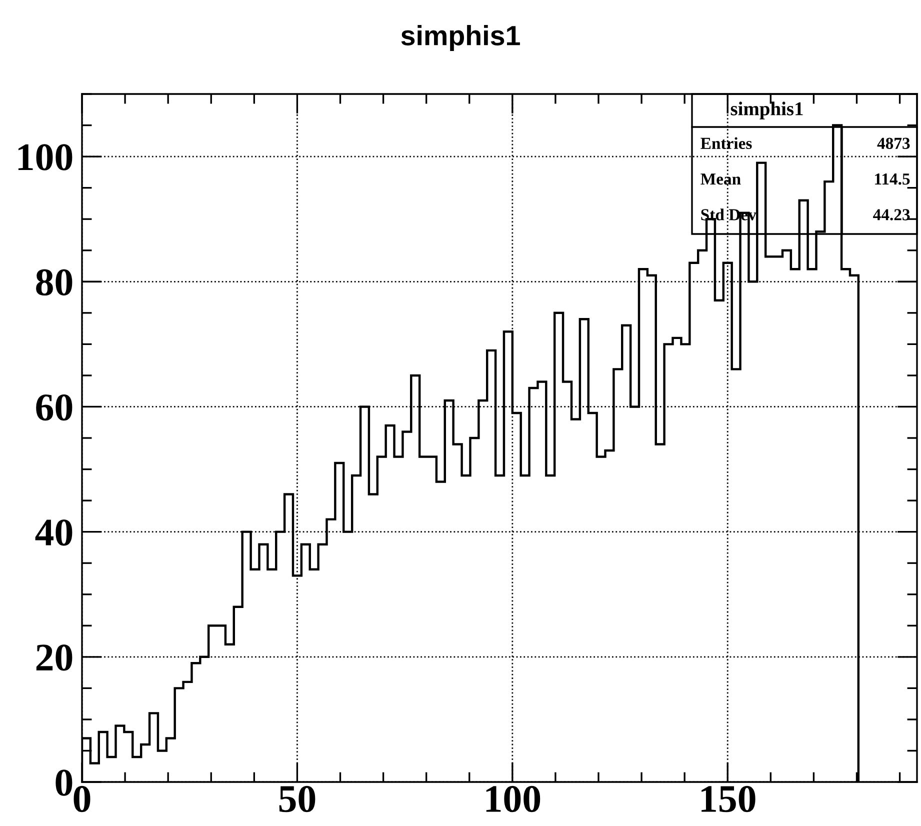  What do you see at coordinates (54, 657) in the screenshot?
I see `y-tick-label: 20` at bounding box center [54, 657].